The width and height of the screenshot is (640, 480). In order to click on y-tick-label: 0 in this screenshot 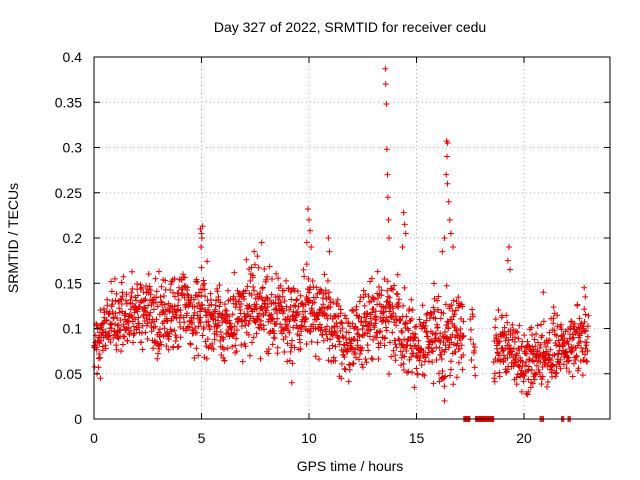, I will do `click(78, 419)`.